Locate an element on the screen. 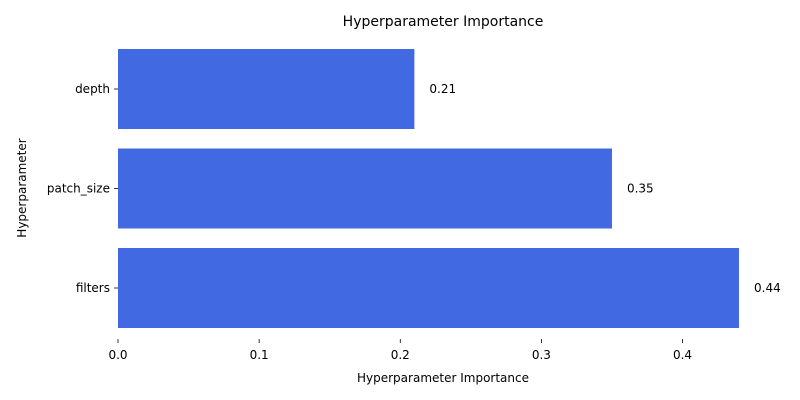 This screenshot has width=800, height=400. y-tick-label: depth is located at coordinates (92, 89).